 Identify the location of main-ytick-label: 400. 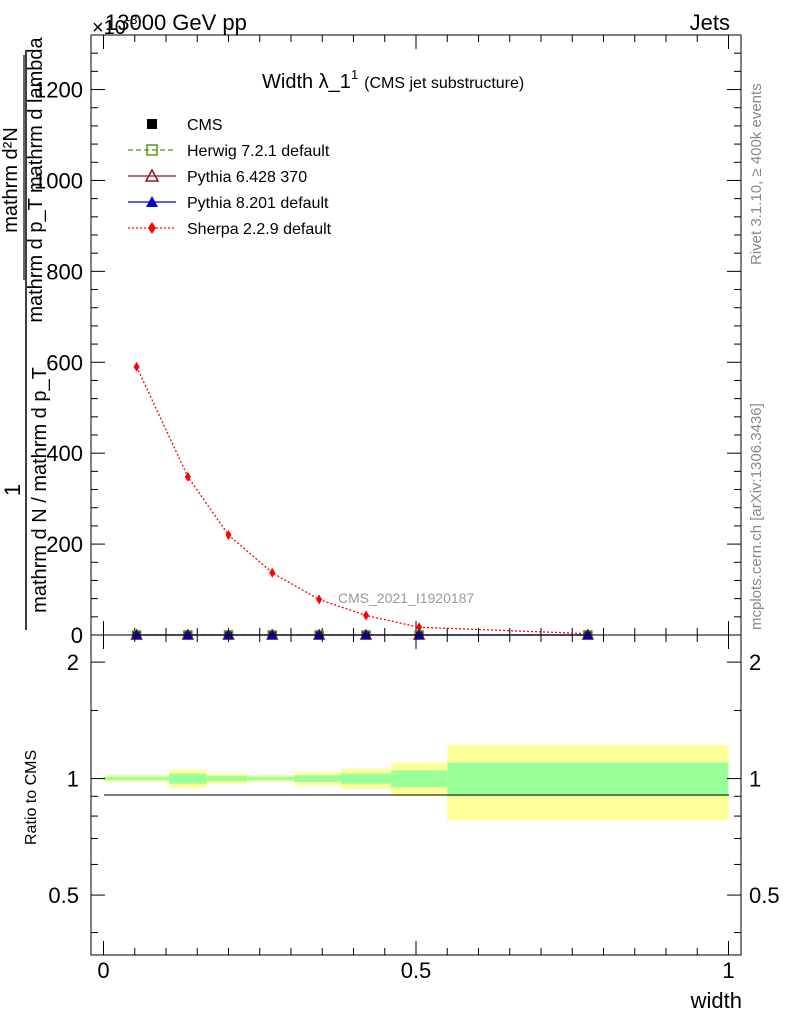
(64, 453).